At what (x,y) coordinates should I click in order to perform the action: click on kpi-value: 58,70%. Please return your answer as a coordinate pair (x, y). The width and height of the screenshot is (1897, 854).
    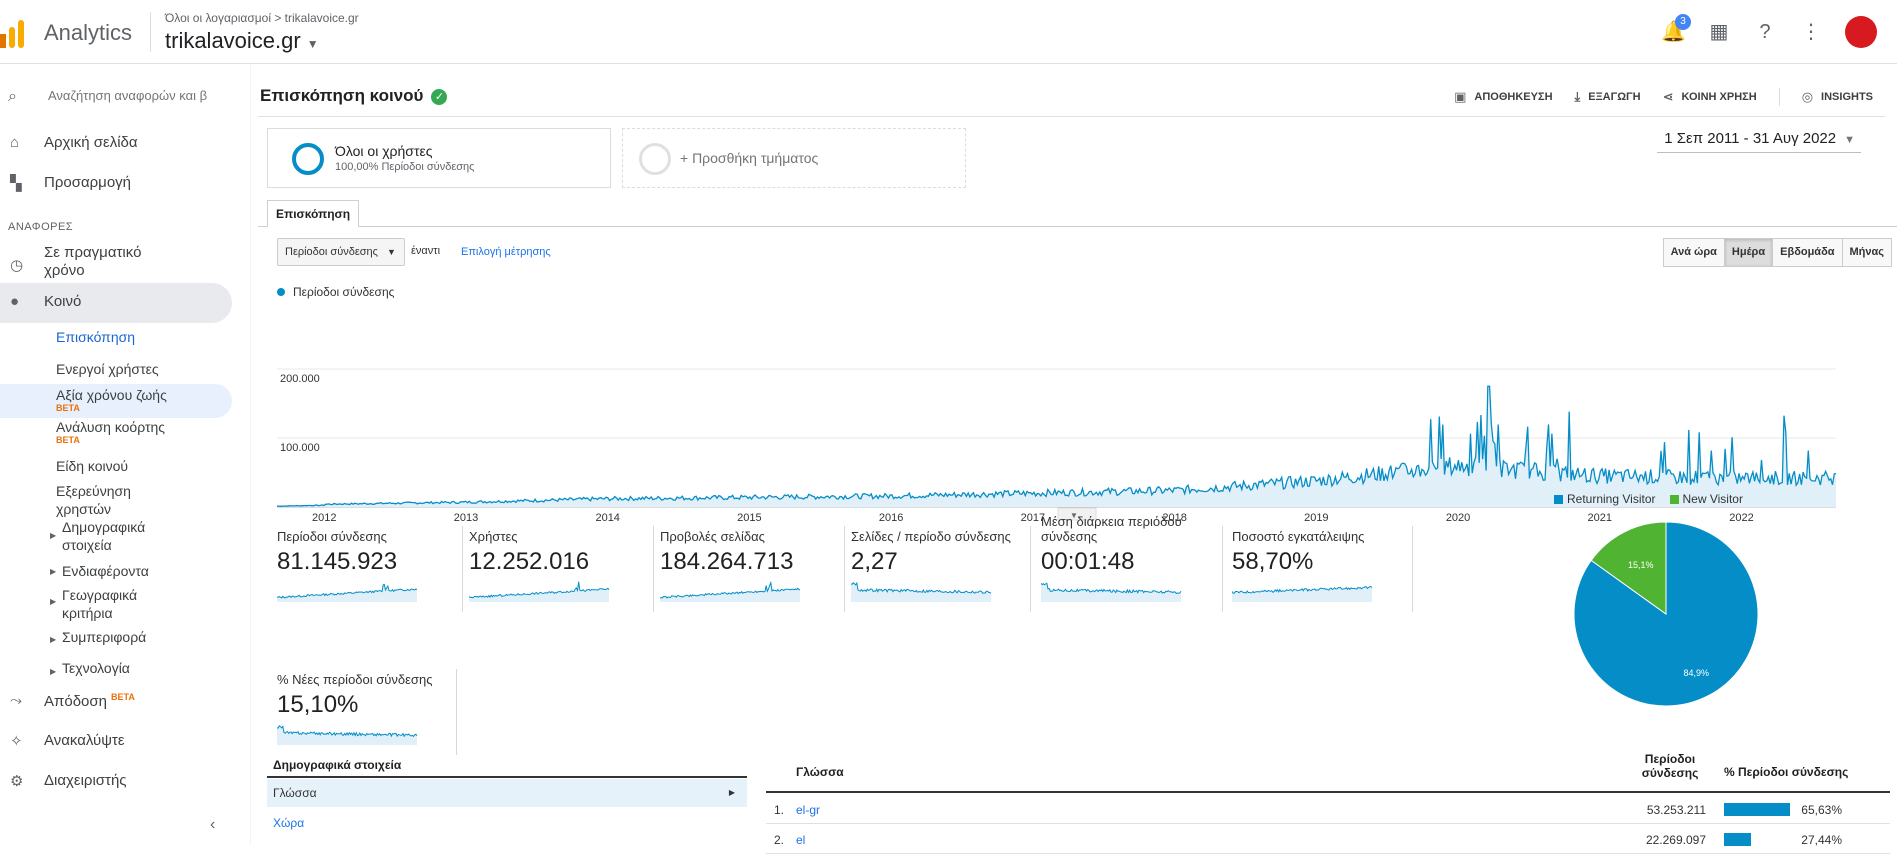
    Looking at the image, I should click on (1273, 561).